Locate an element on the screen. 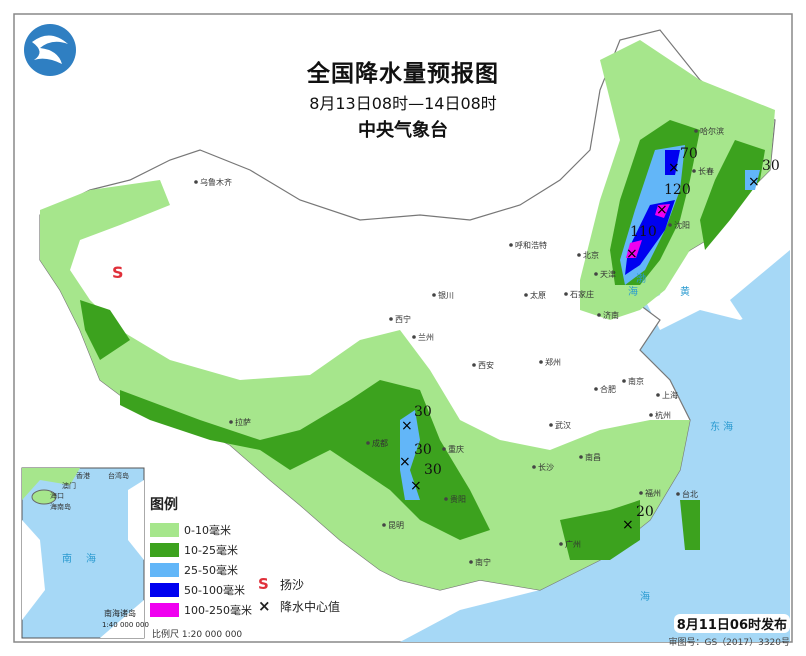 Image resolution: width=806 pixels, height=656 pixels. inset-label-haikou: 海口 is located at coordinates (57, 496).